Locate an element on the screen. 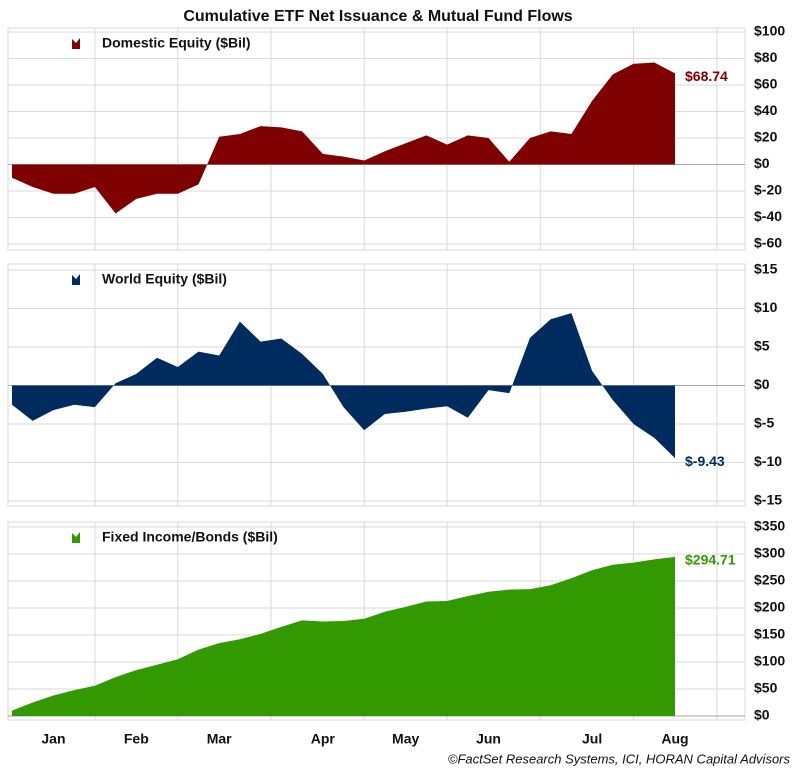  y-tick-label: $150 is located at coordinates (769, 634).